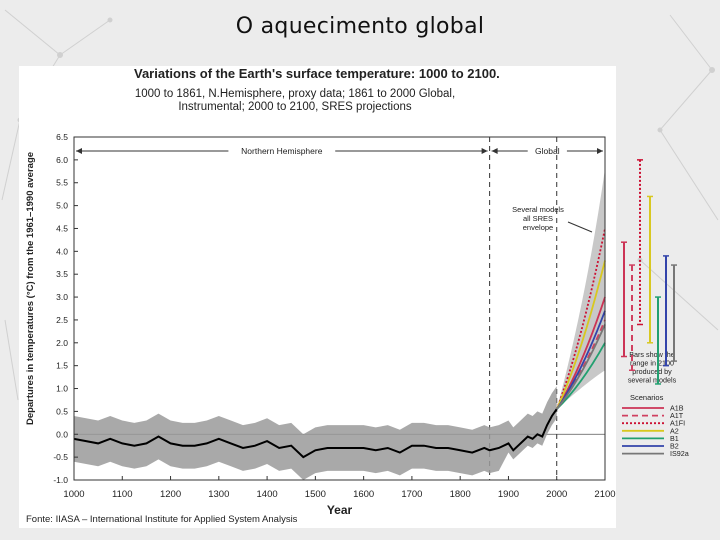 The image size is (720, 540). Describe the element at coordinates (363, 494) in the screenshot. I see `x-tick-label: 1600` at that location.